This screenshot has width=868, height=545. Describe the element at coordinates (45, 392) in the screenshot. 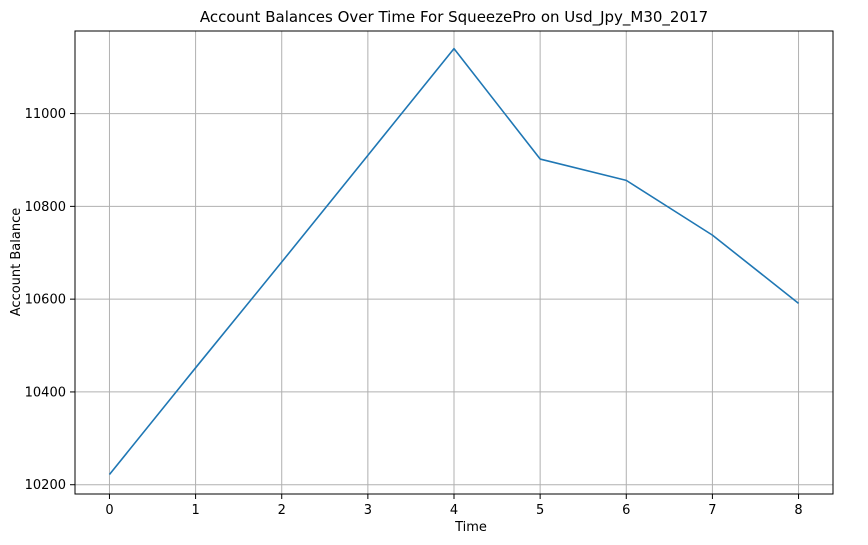

I see `y-tick-label: 10400` at that location.